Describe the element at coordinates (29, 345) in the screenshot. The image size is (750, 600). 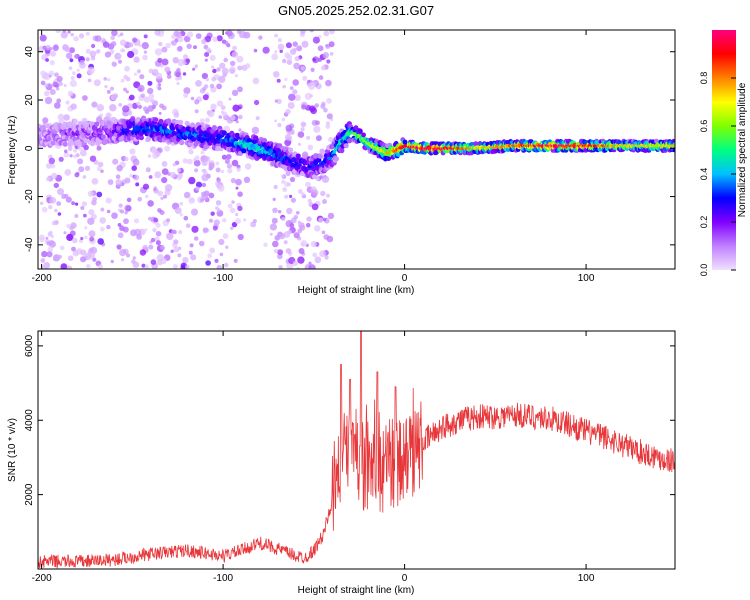
I see `y-tick-label: 6000` at that location.